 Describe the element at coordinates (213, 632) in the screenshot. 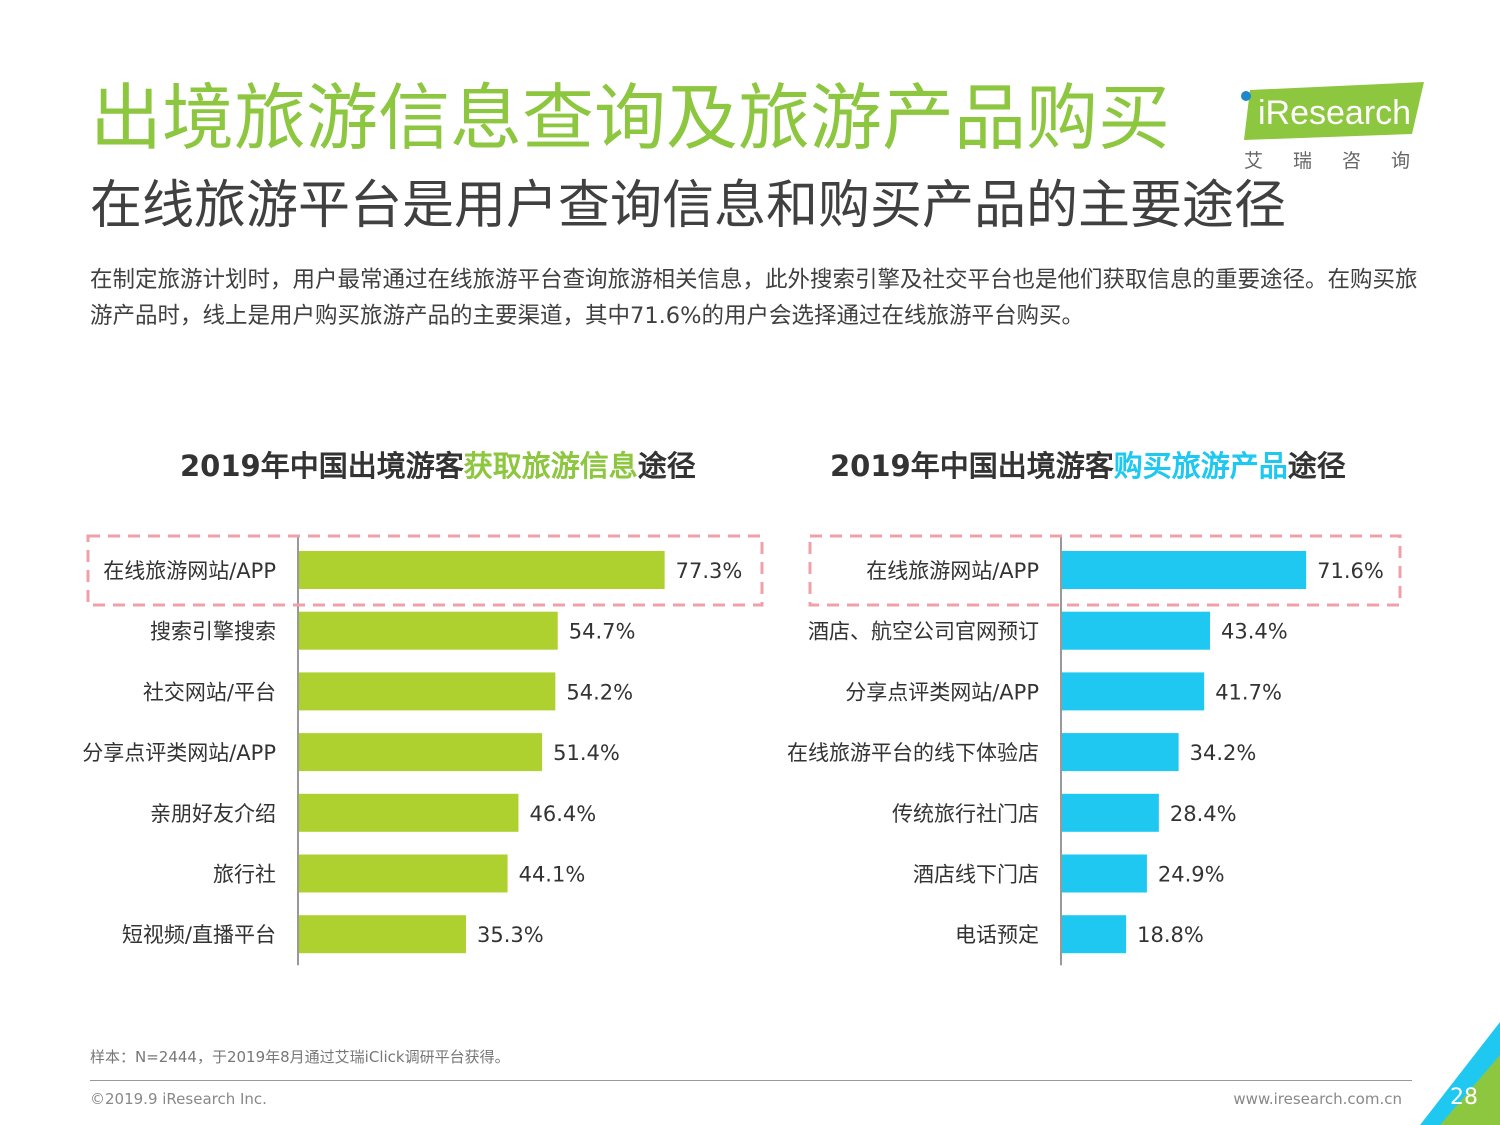

I see `left-category-label: 搜索引擎搜索` at that location.